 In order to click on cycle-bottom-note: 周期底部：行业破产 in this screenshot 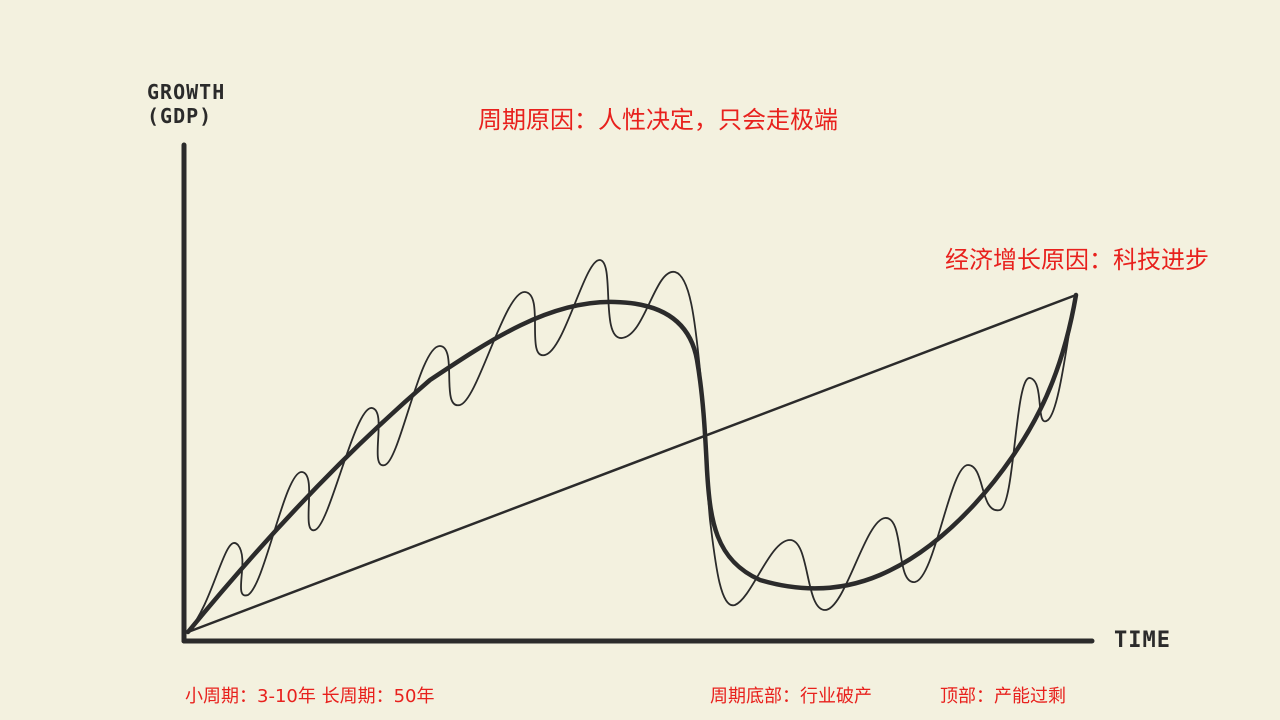, I will do `click(791, 696)`.